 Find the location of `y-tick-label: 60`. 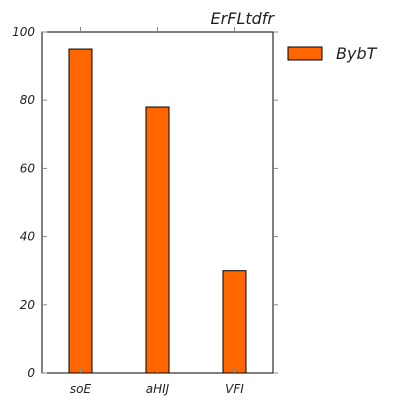

y-tick-label: 60 is located at coordinates (28, 168).